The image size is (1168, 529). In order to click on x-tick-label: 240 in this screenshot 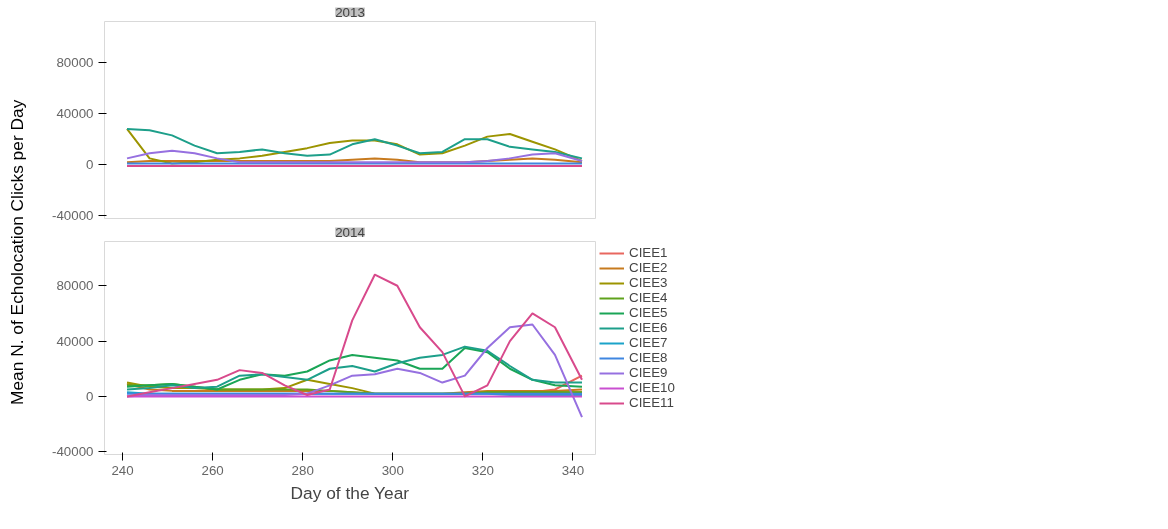, I will do `click(122, 470)`.